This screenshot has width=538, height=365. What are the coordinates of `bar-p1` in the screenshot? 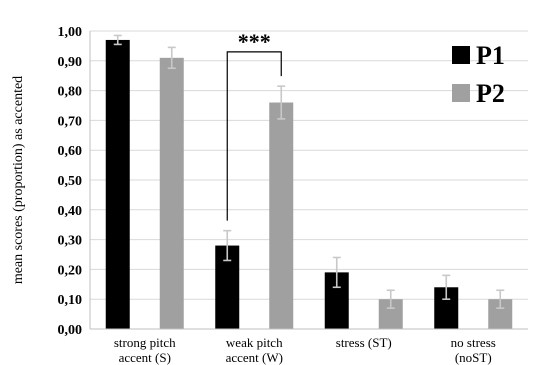 It's located at (117, 184).